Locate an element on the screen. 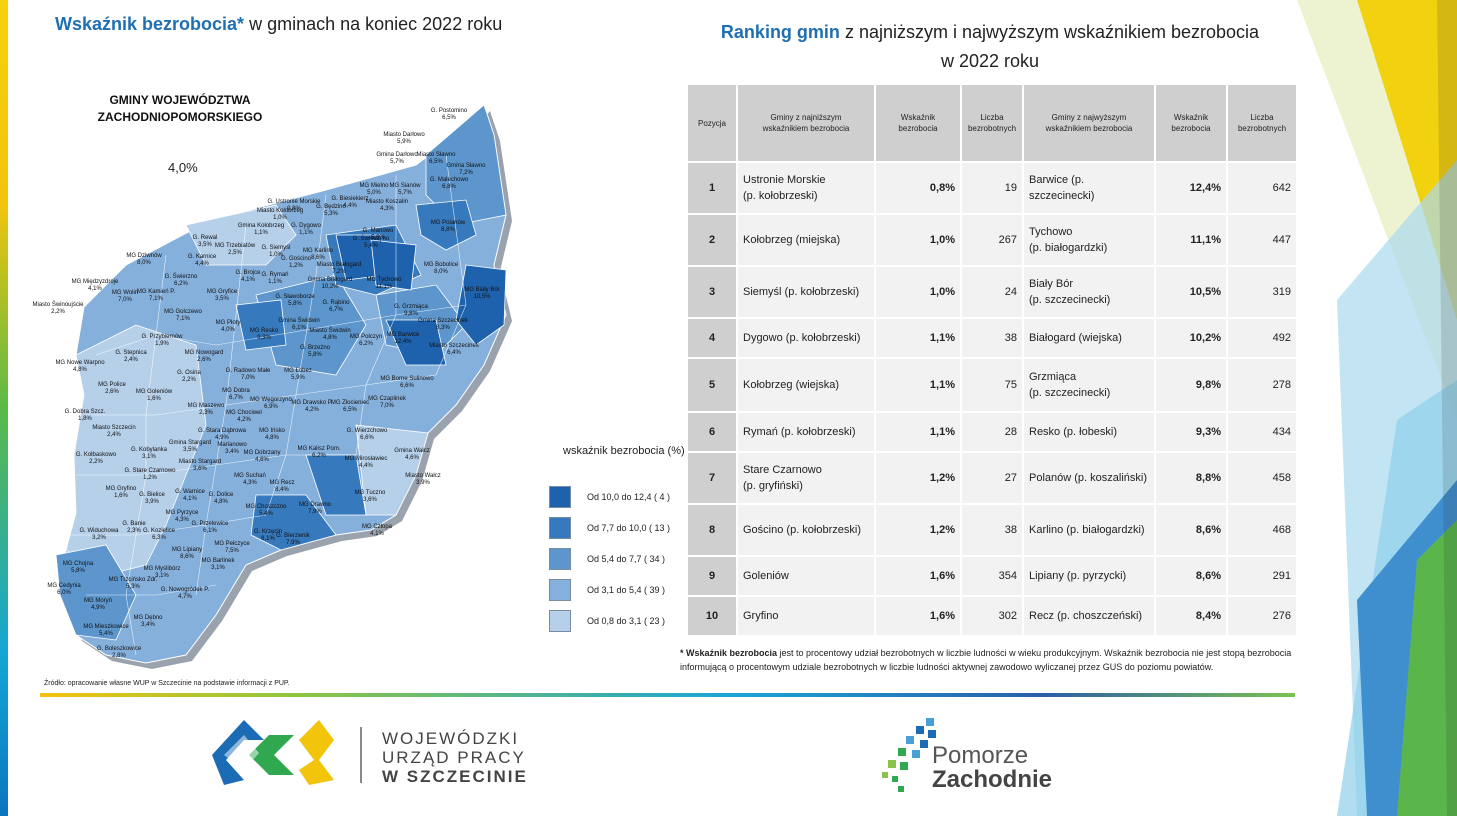 The height and width of the screenshot is (816, 1457). pz-logo-line1: Pomorze is located at coordinates (980, 755).